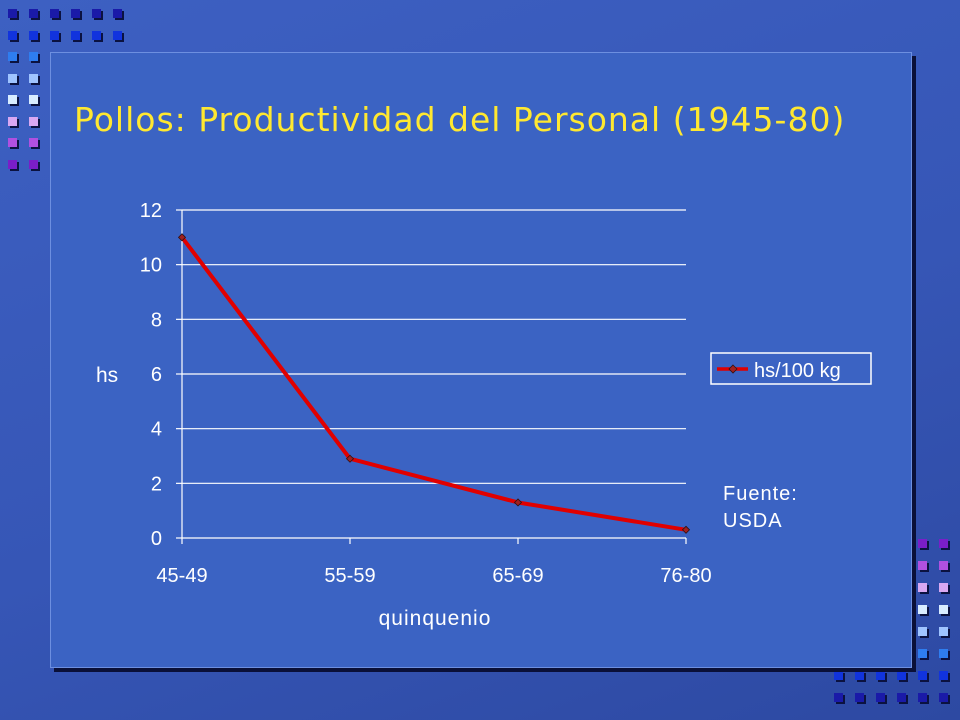 The image size is (960, 720). I want to click on y-tick-label: 12, so click(151, 211).